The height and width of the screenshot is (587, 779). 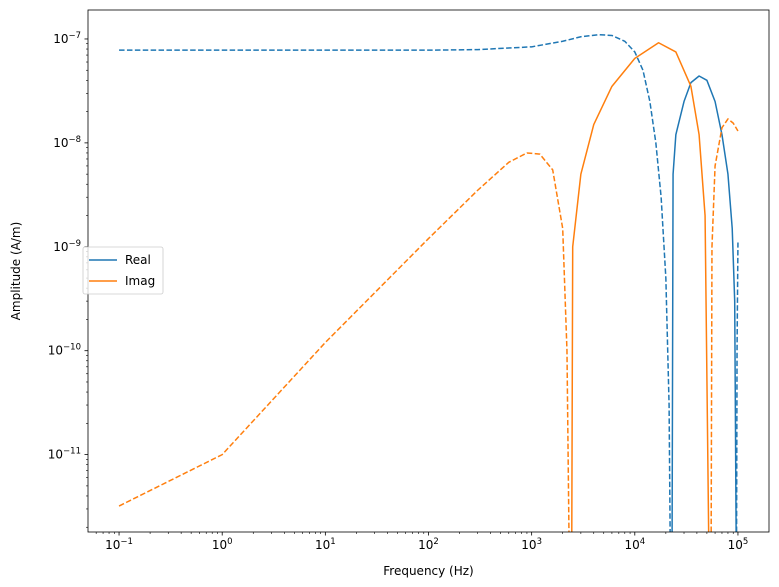 I want to click on x-tick-label: 10¹, so click(x=325, y=544).